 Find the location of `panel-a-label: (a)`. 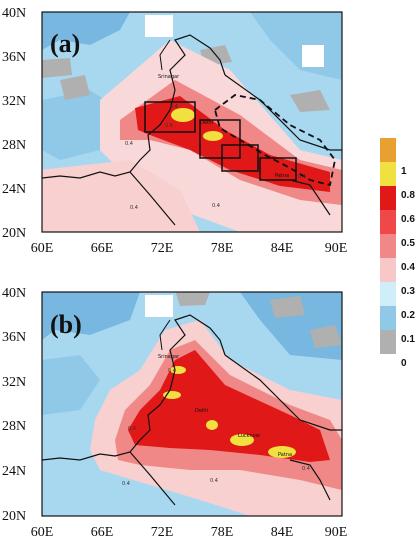

panel-a-label: (a) is located at coordinates (65, 43).